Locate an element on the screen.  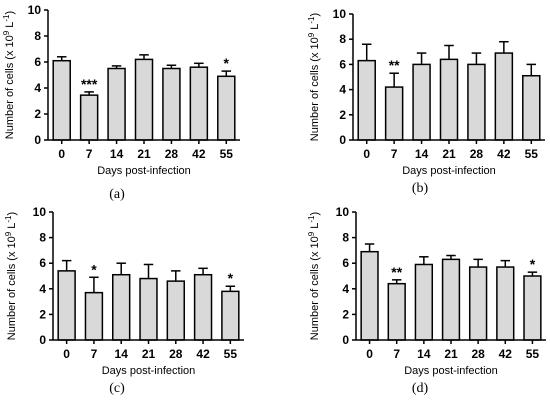
panel-label: (b) is located at coordinates (420, 188).